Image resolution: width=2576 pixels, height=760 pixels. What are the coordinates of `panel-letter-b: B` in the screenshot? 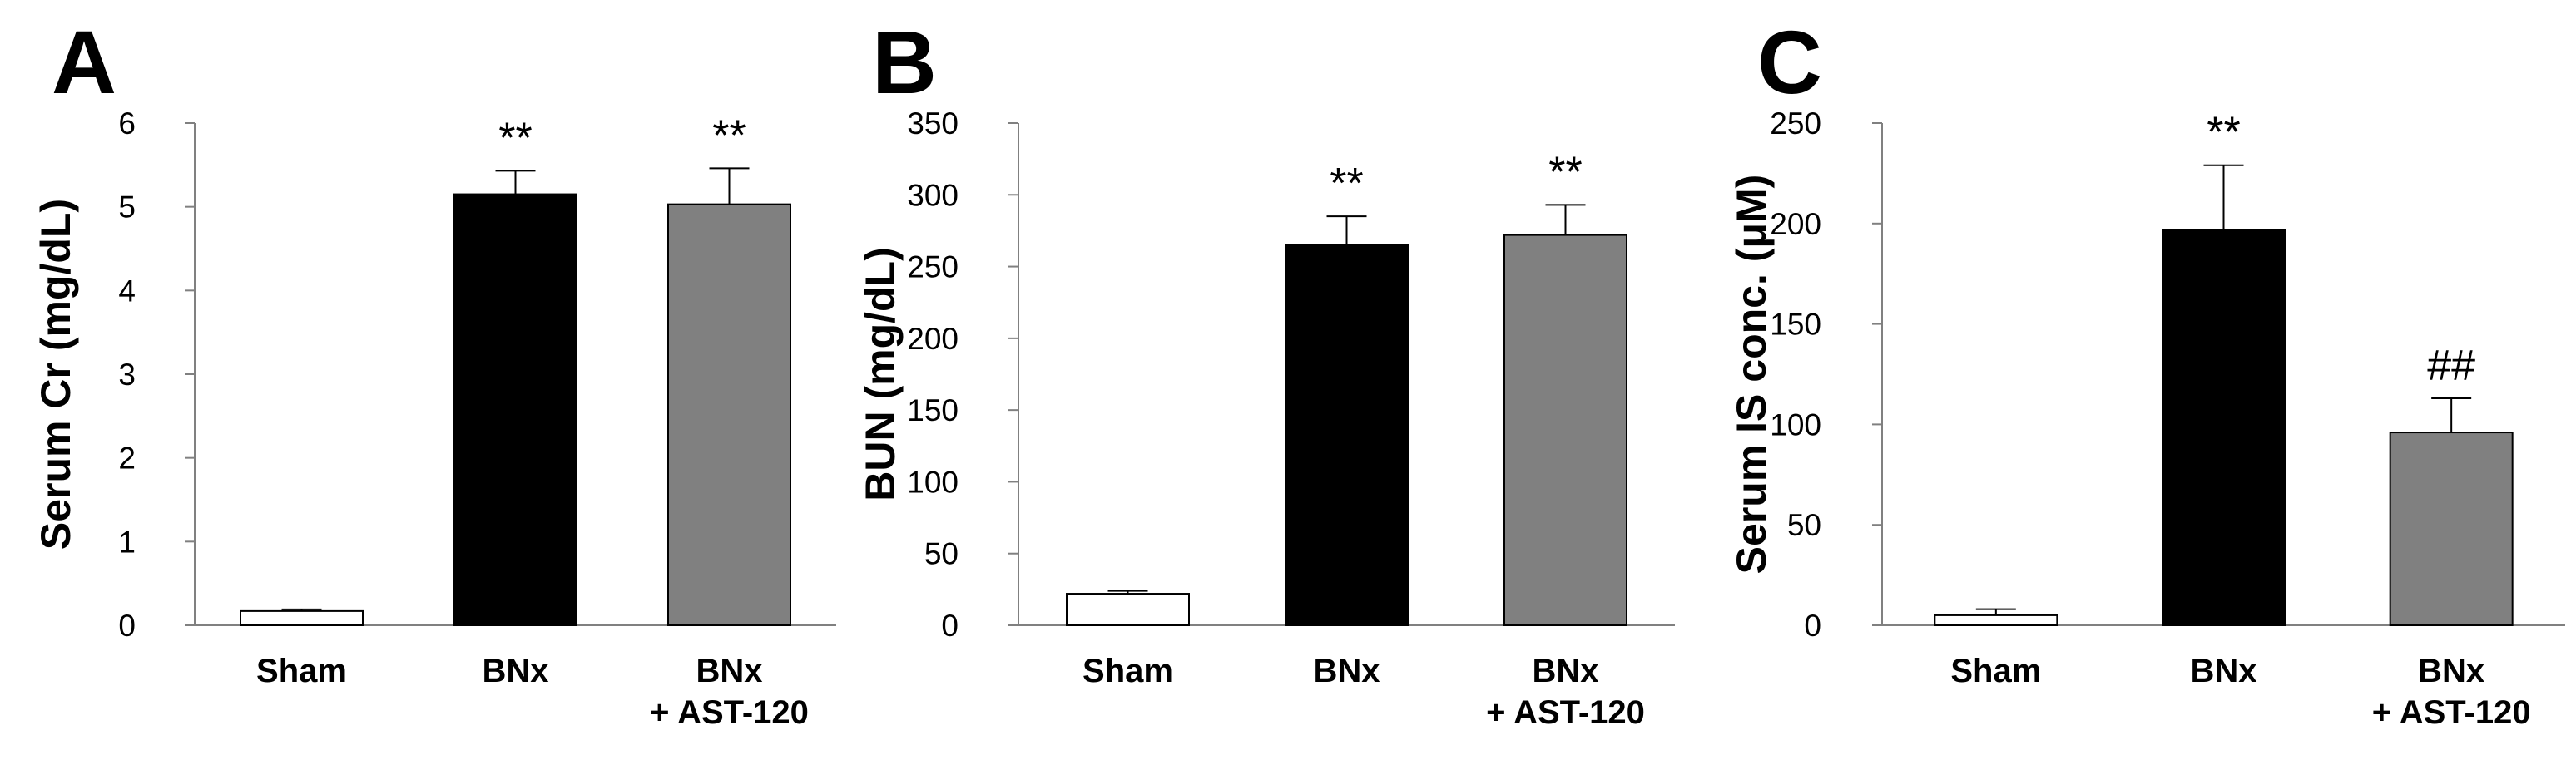 It's located at (904, 62).